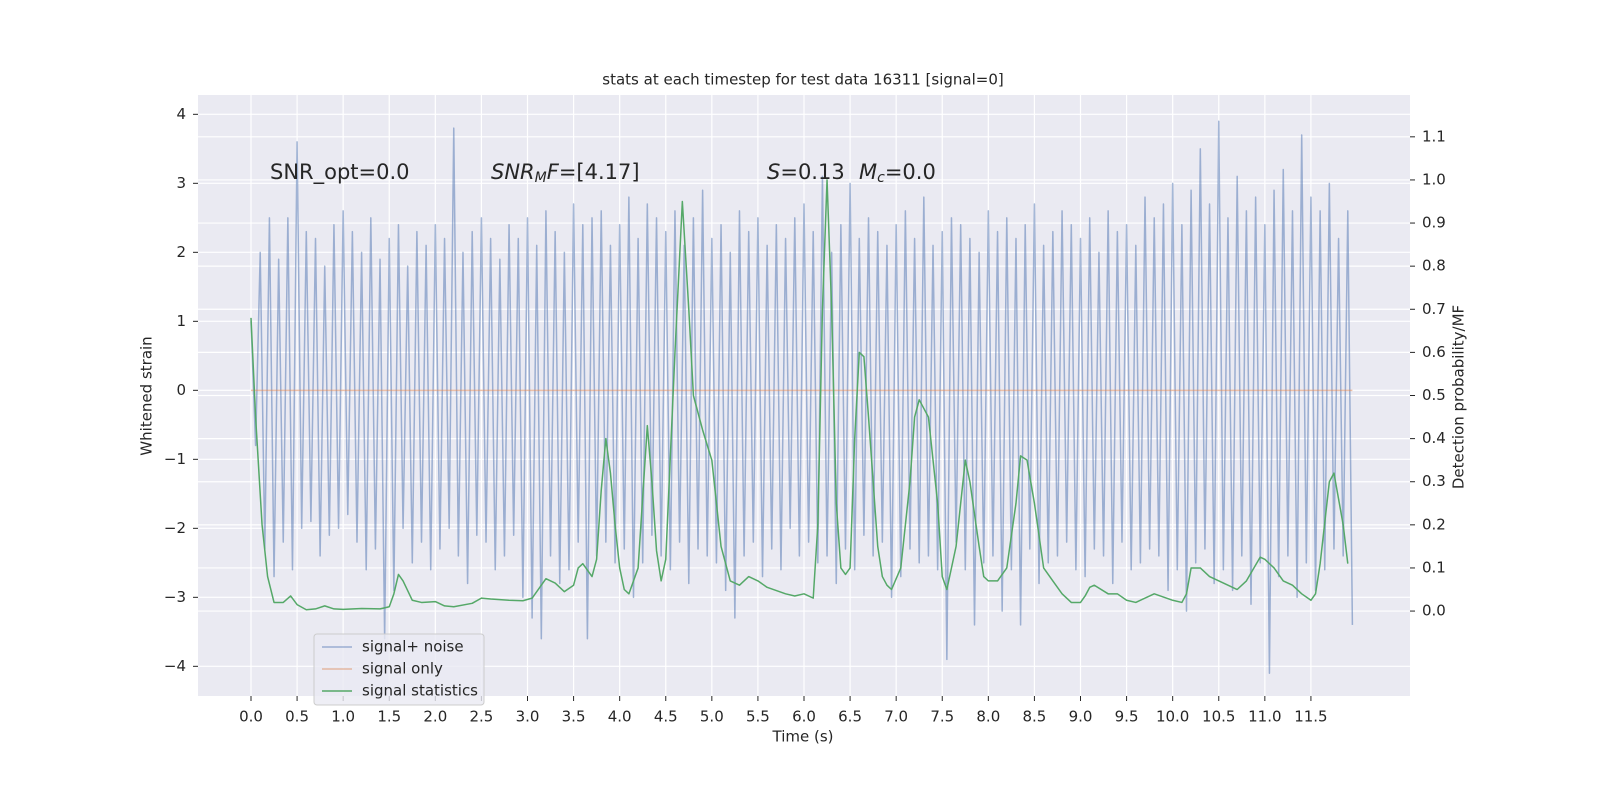 The image size is (1600, 800). What do you see at coordinates (513, 172) in the screenshot?
I see `annotation-part: SNR` at bounding box center [513, 172].